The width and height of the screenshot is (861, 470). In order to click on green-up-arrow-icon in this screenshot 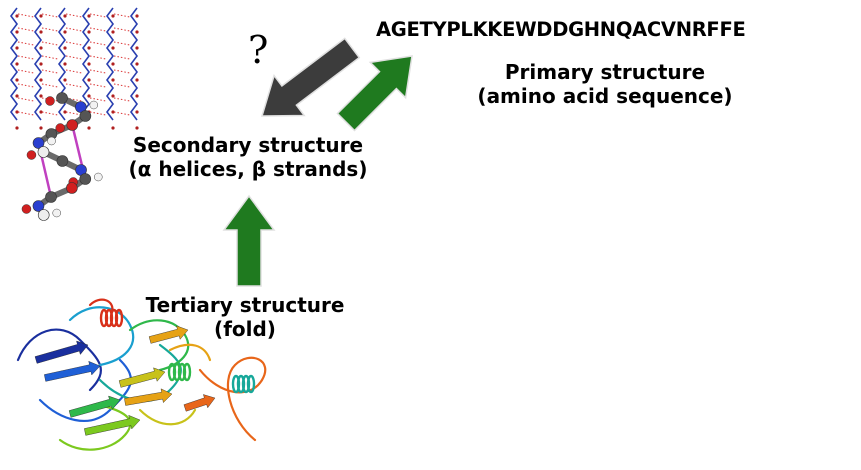, I will do `click(249, 240)`.